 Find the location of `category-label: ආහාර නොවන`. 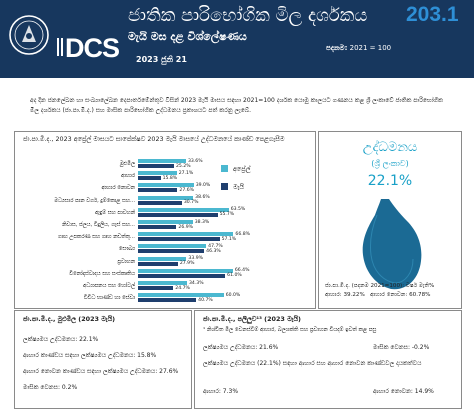

category-label: ආහාර නොවන is located at coordinates (118, 188).